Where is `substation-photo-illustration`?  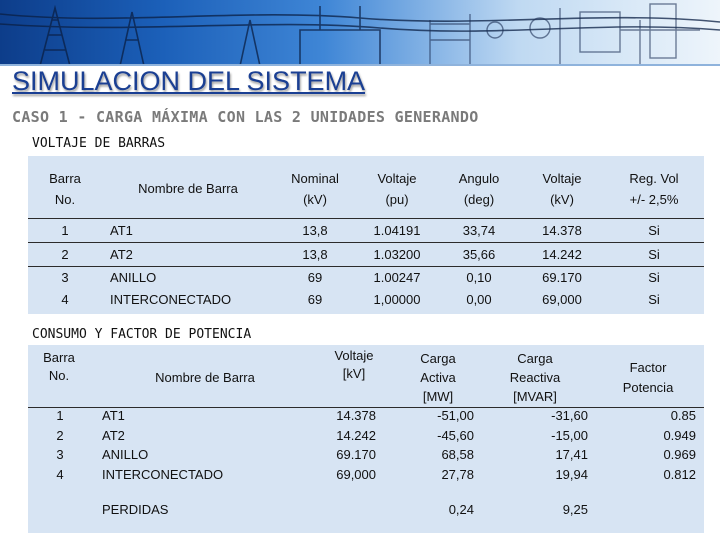
substation-photo-illustration is located at coordinates (360, 34).